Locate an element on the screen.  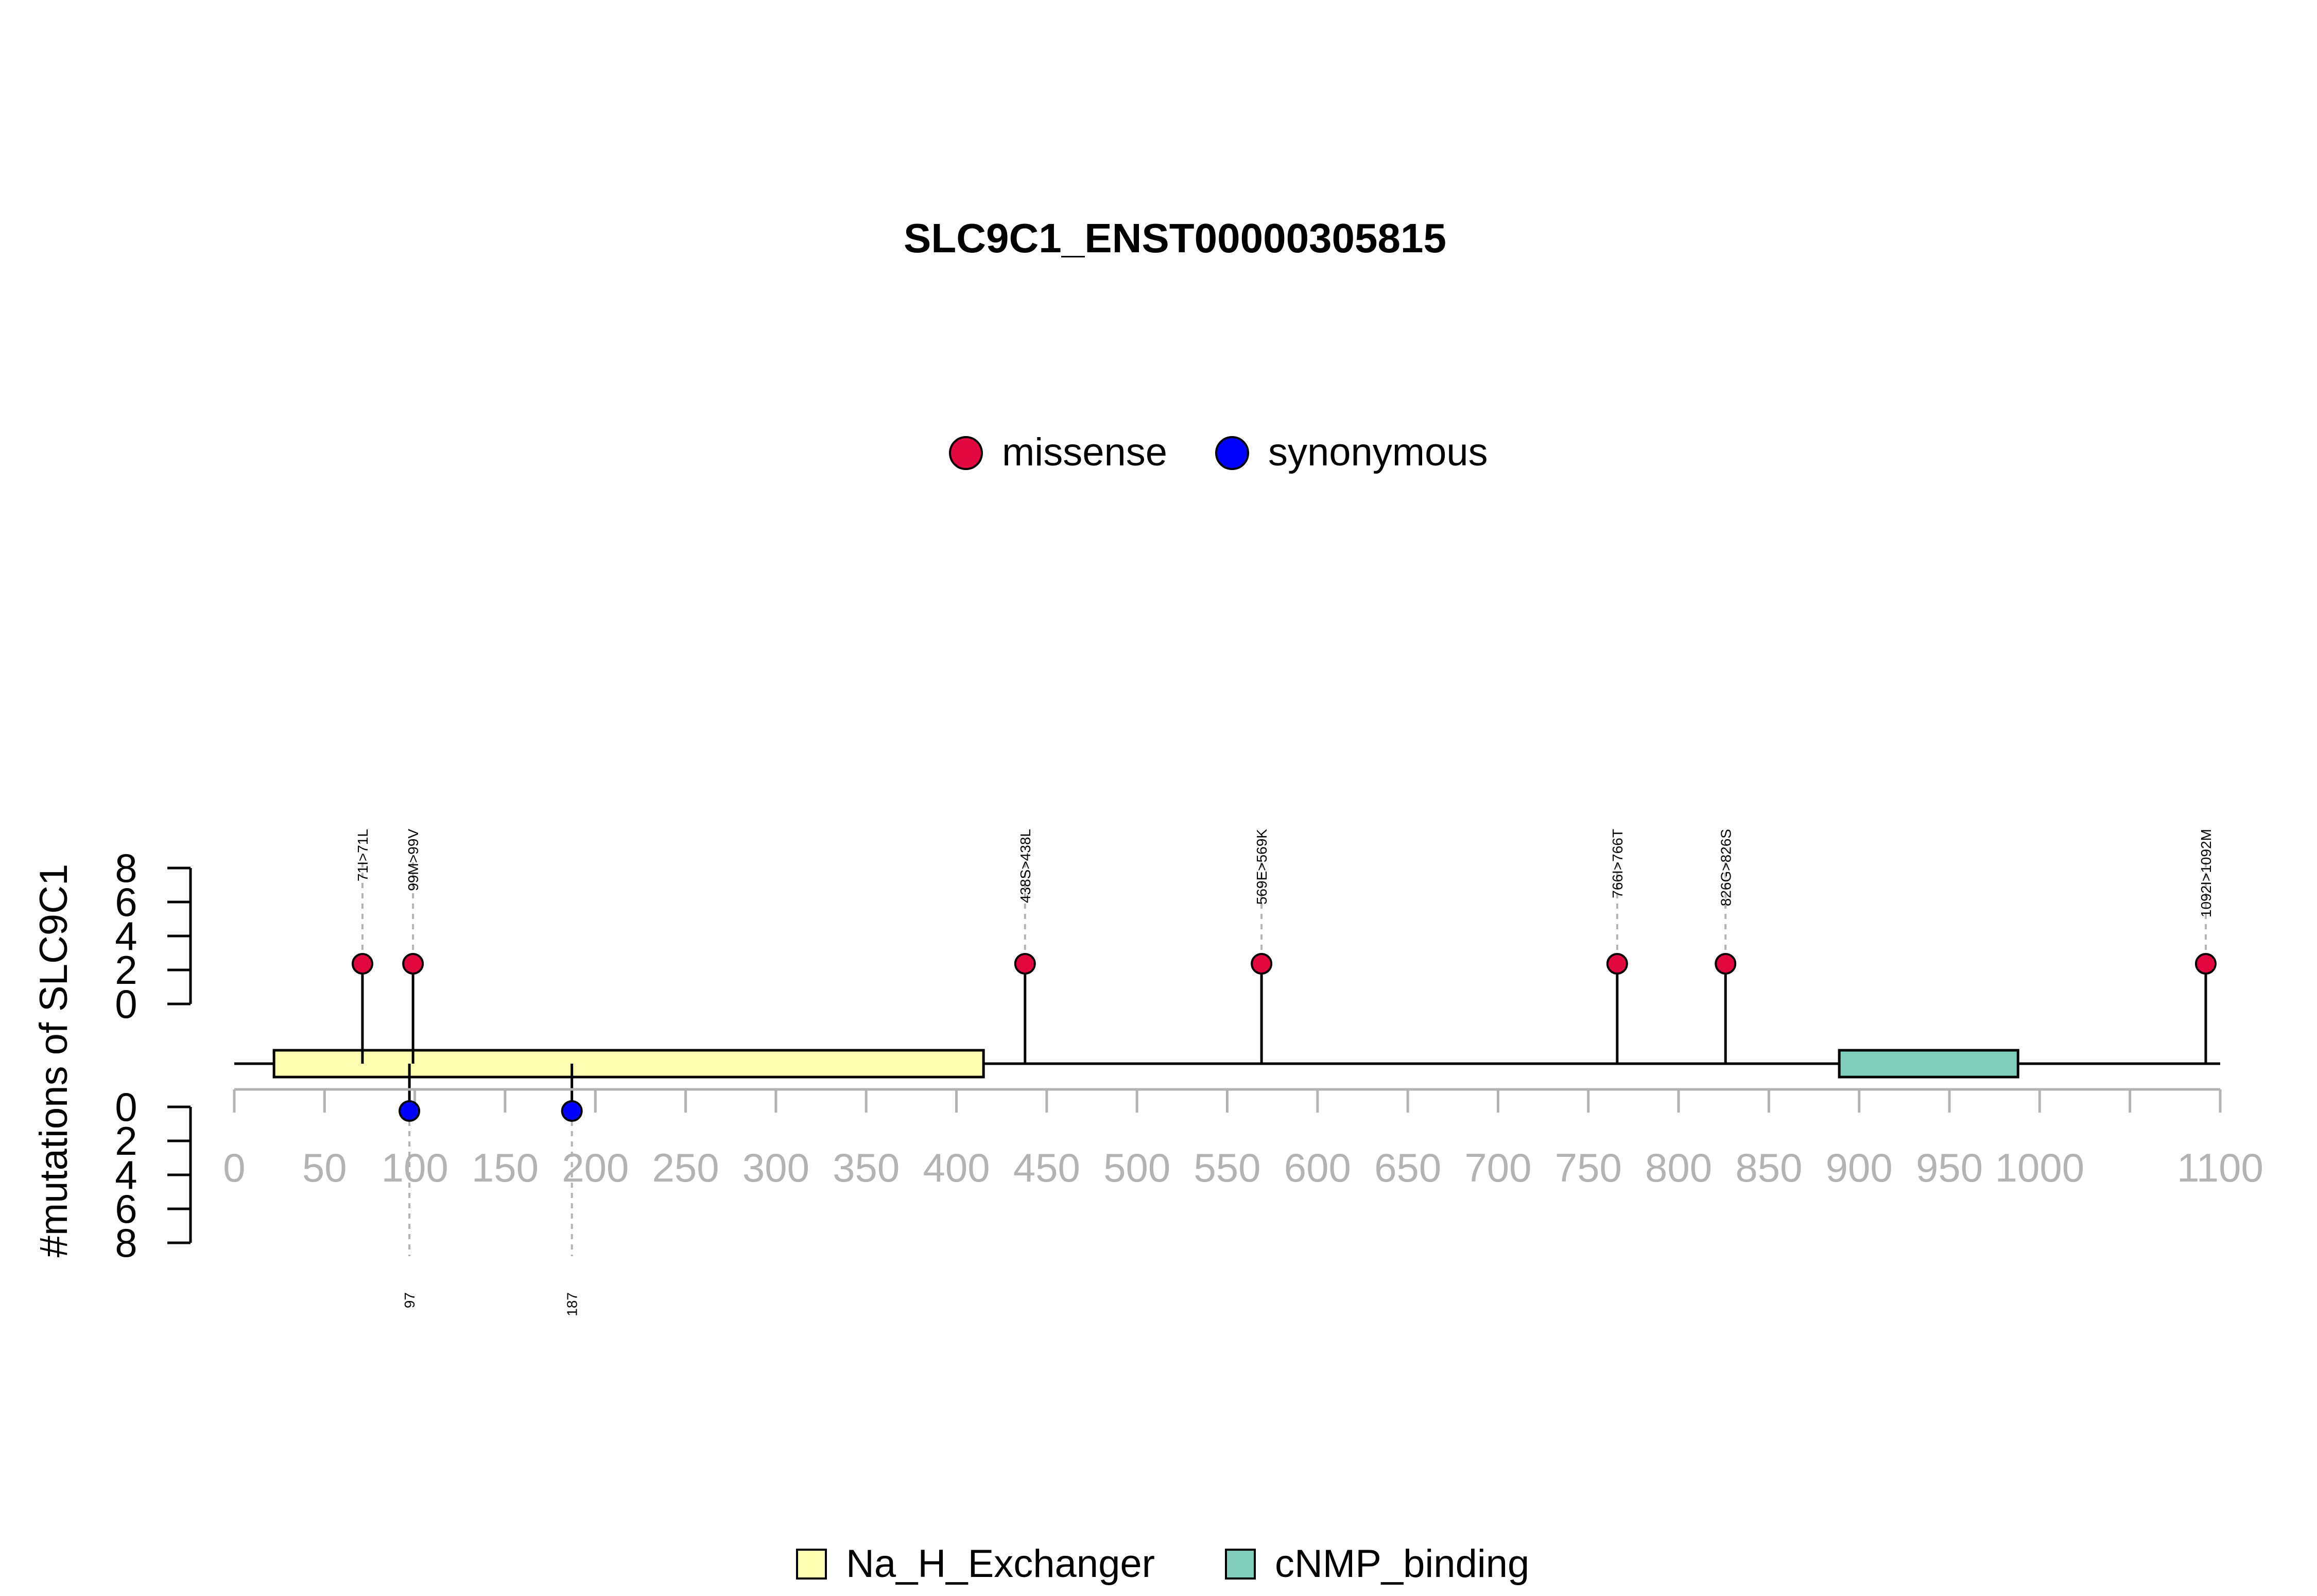
Na_H_Exchanger-legend-swatch is located at coordinates (811, 1565).